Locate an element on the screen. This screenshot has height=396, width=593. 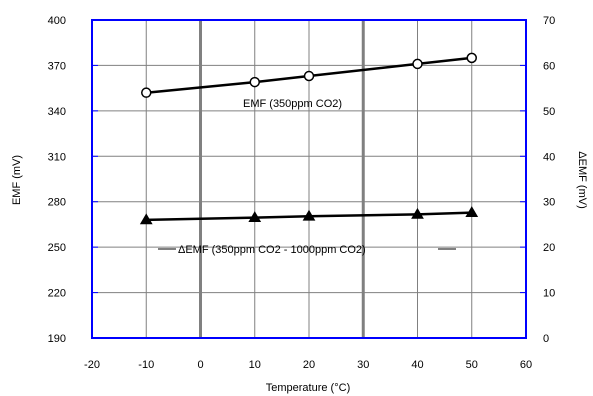
y2-tick-label: 50 is located at coordinates (549, 112).